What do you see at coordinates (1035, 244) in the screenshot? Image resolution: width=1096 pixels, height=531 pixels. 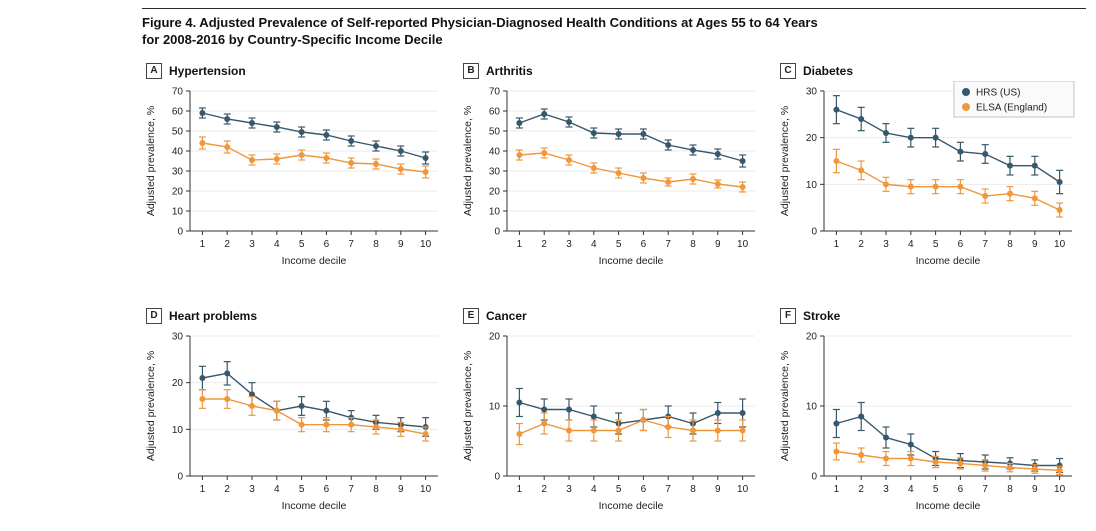 I see `svg-text: 9` at bounding box center [1035, 244].